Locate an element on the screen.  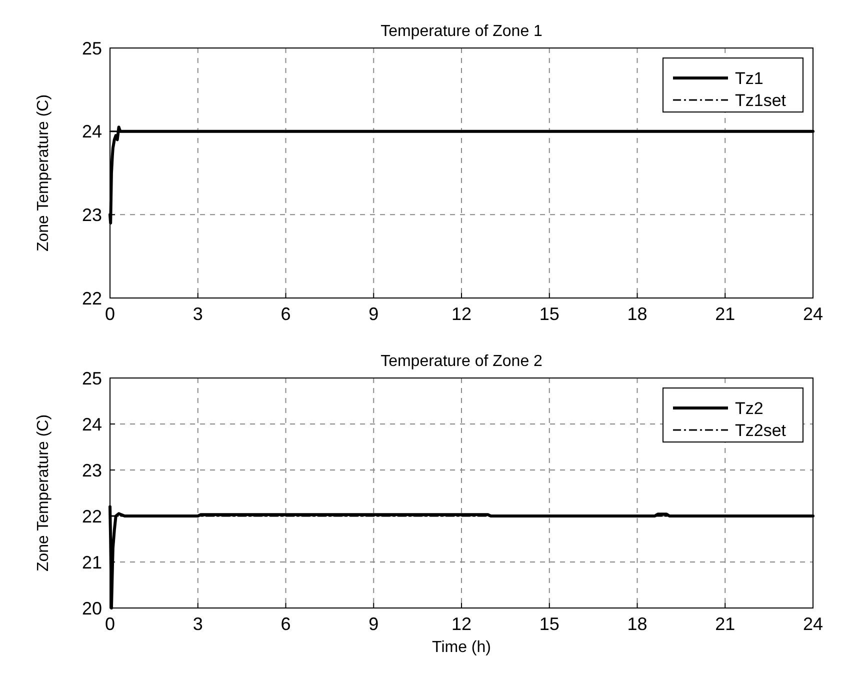
chart-title: Temperature of Zone 1 is located at coordinates (461, 31).